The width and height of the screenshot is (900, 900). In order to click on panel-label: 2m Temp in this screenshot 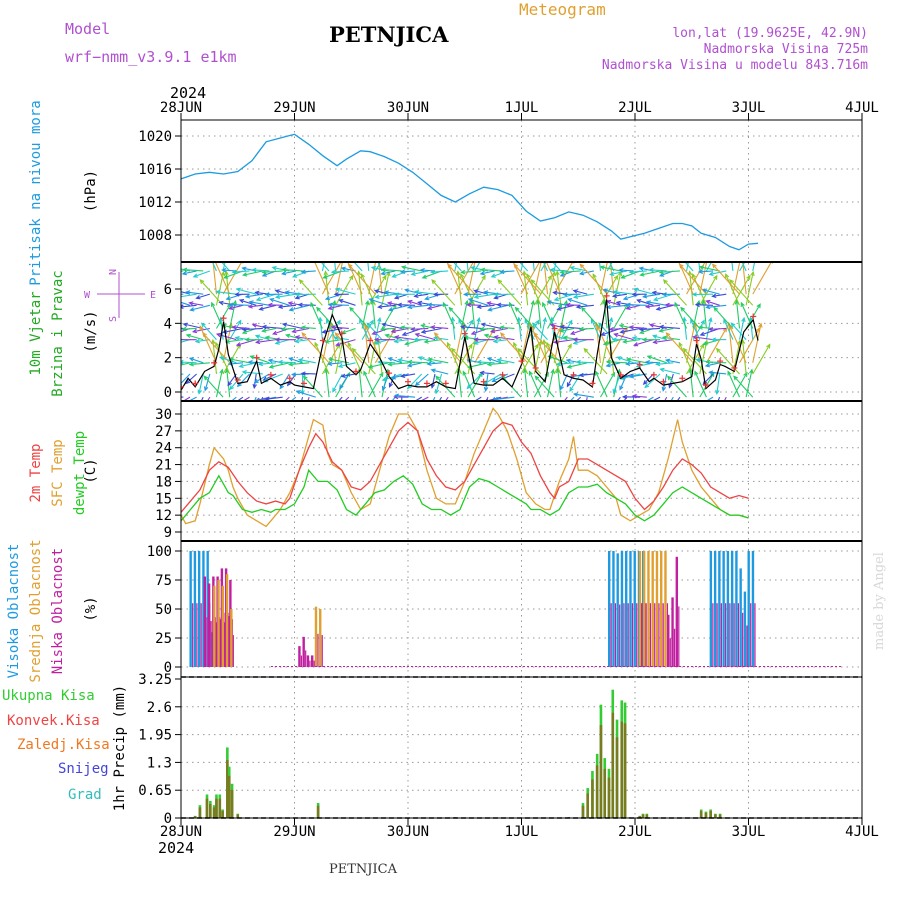, I will do `click(36, 472)`.